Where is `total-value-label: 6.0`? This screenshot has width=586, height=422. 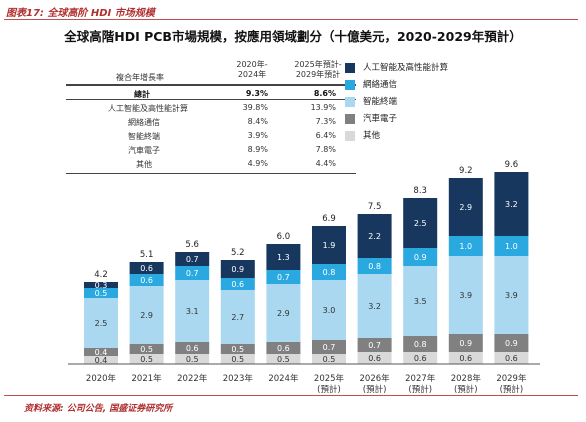 total-value-label: 6.0 is located at coordinates (284, 237).